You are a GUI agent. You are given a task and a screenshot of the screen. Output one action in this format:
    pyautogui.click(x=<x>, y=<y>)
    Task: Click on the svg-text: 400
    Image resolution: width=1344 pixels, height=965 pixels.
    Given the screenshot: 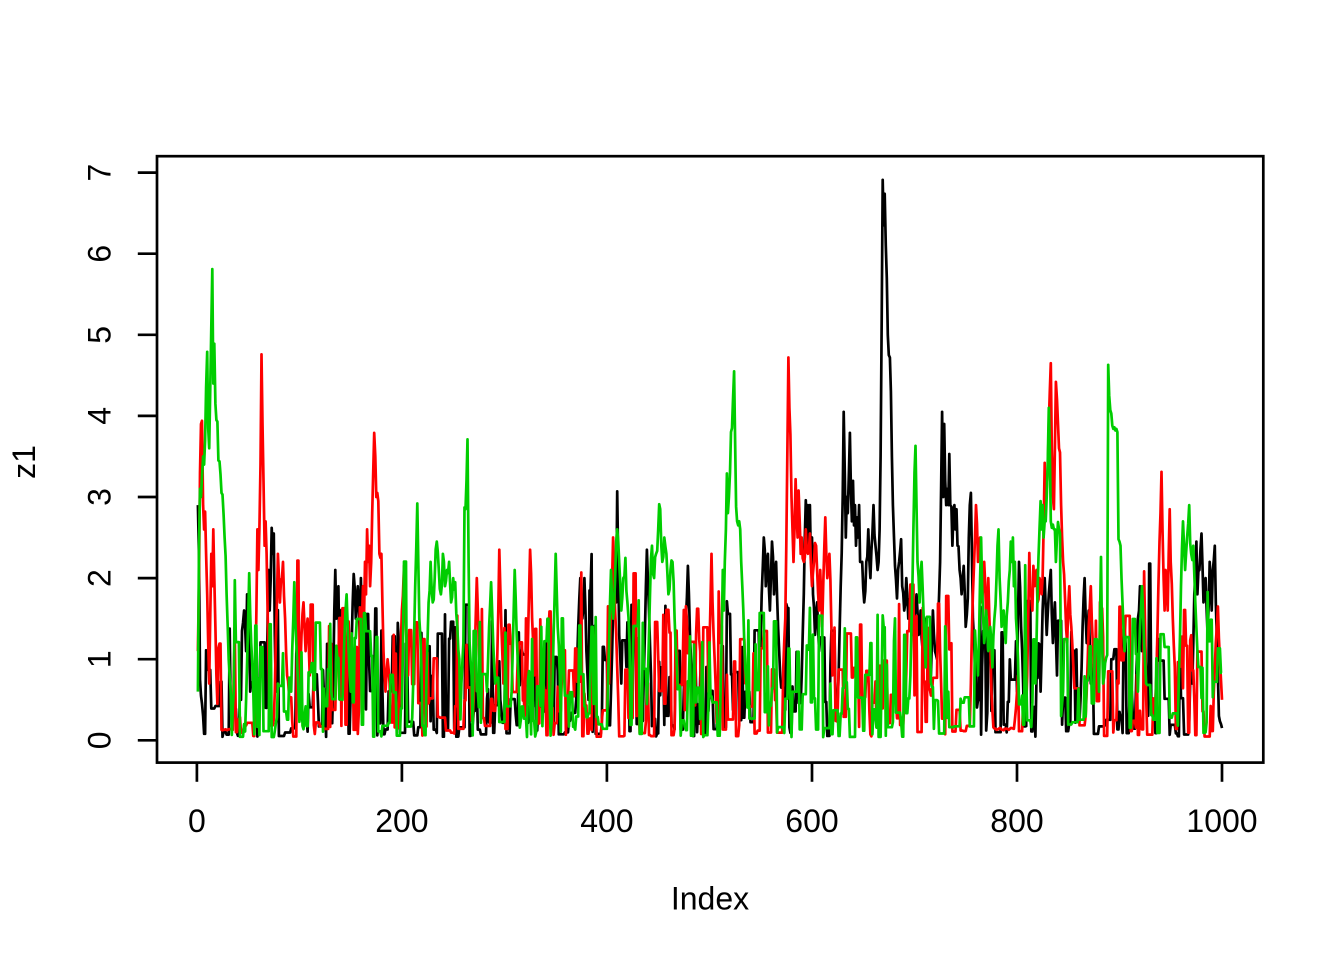 What is the action you would take?
    pyautogui.click(x=606, y=821)
    